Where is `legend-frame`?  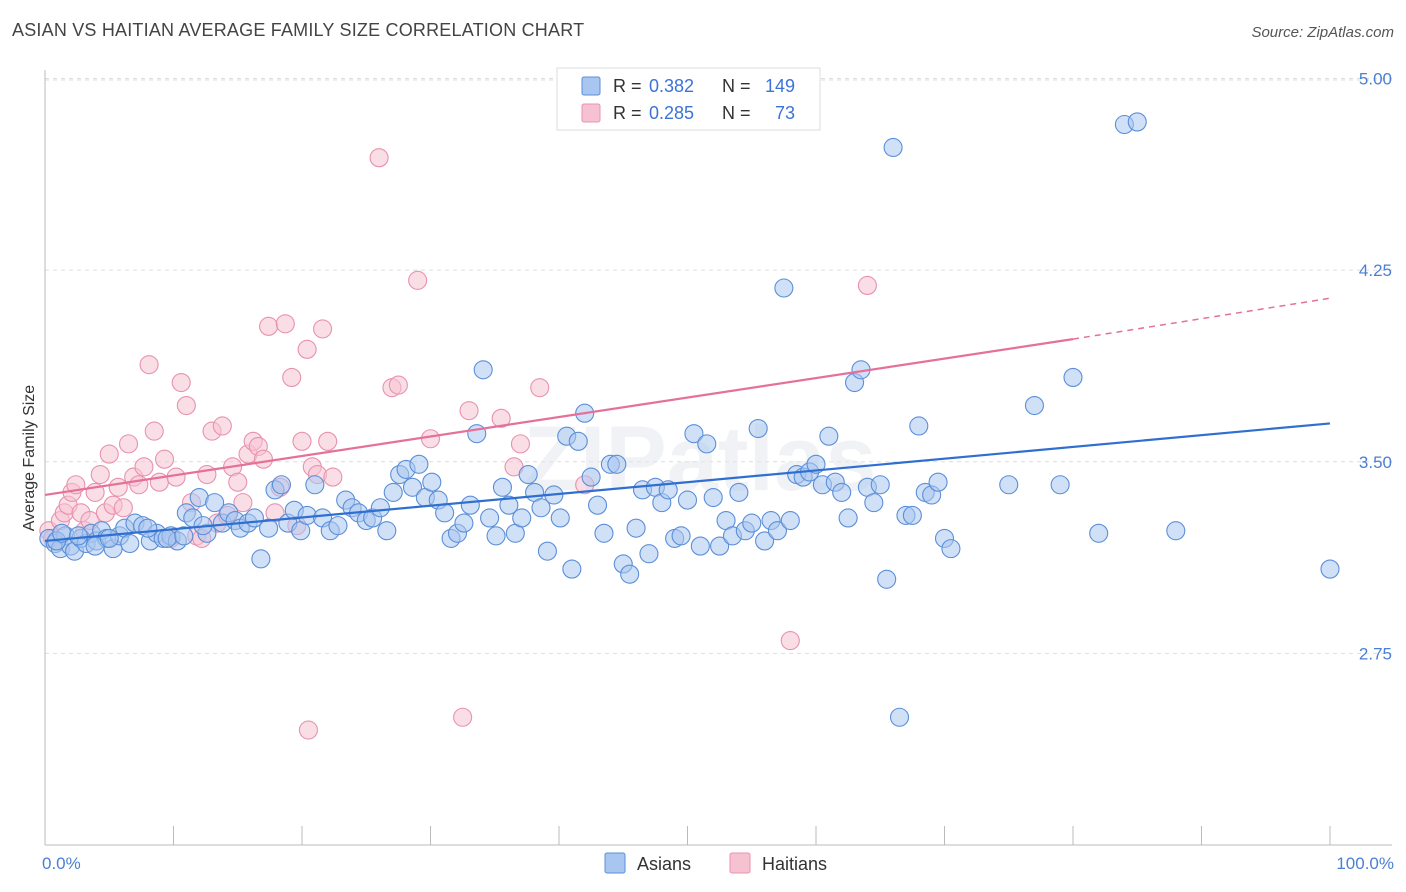 legend-frame is located at coordinates (688, 99).